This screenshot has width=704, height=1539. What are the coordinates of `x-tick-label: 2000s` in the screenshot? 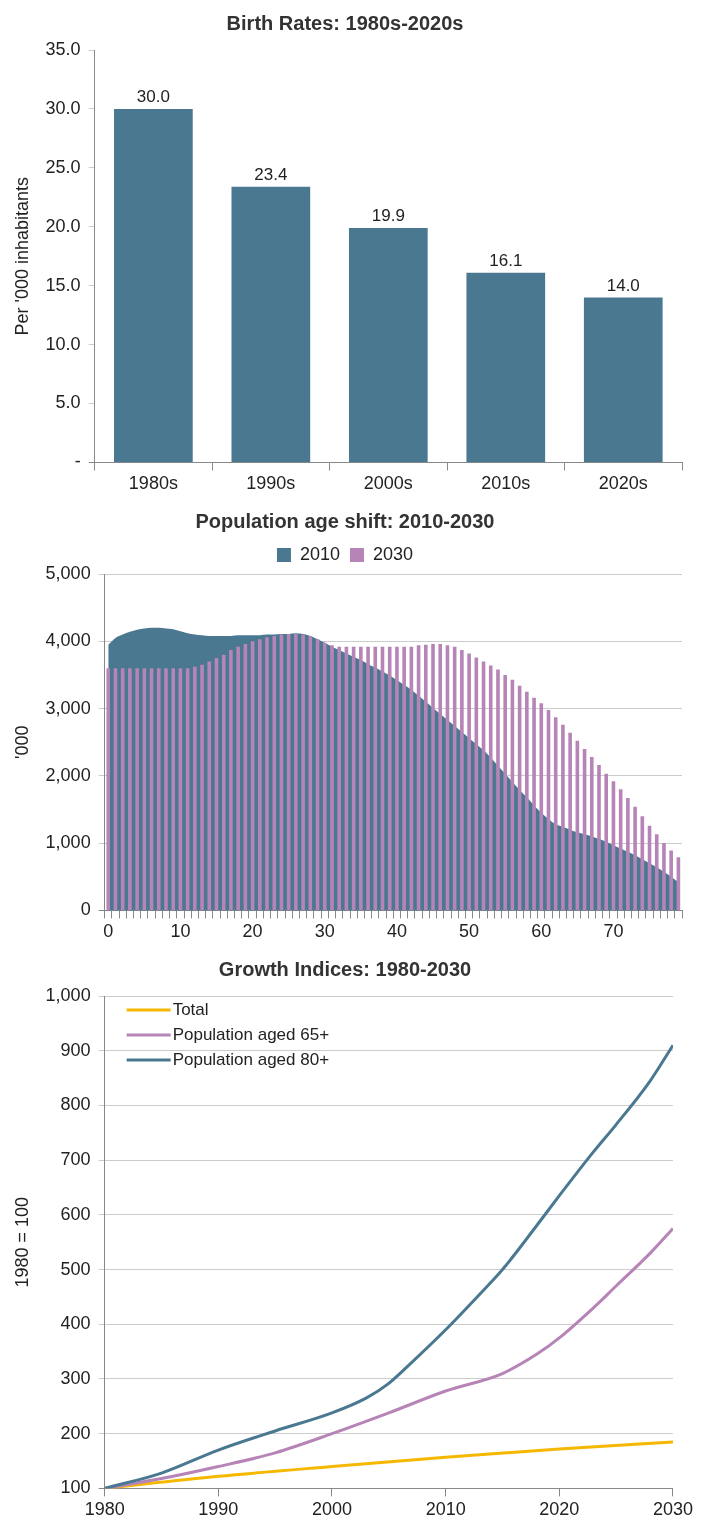 It's located at (388, 483).